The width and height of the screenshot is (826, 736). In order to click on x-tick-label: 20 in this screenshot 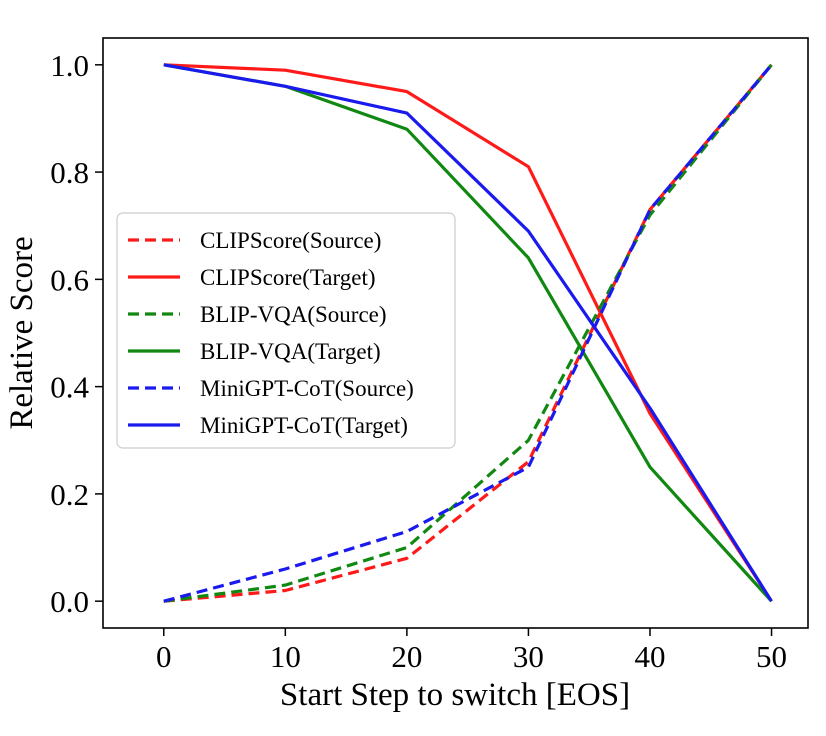, I will do `click(406, 656)`.